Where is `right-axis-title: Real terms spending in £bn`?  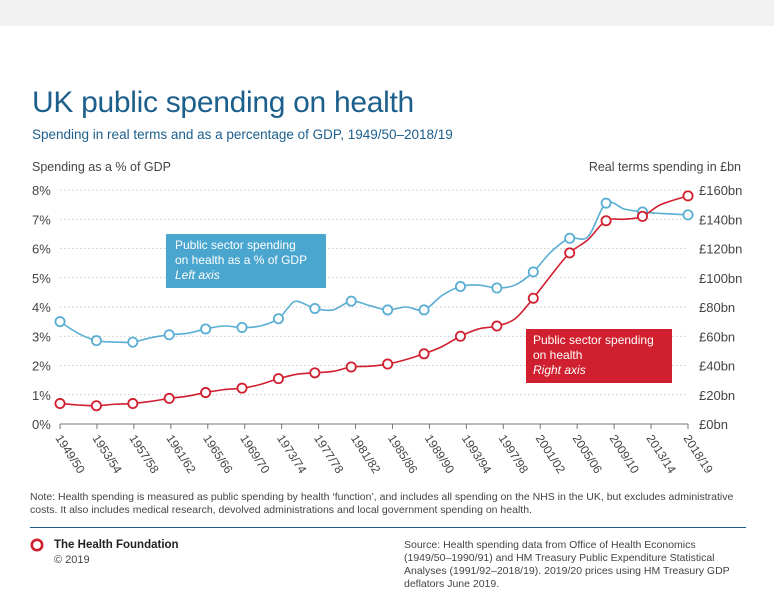 right-axis-title: Real terms spending in £bn is located at coordinates (664, 167).